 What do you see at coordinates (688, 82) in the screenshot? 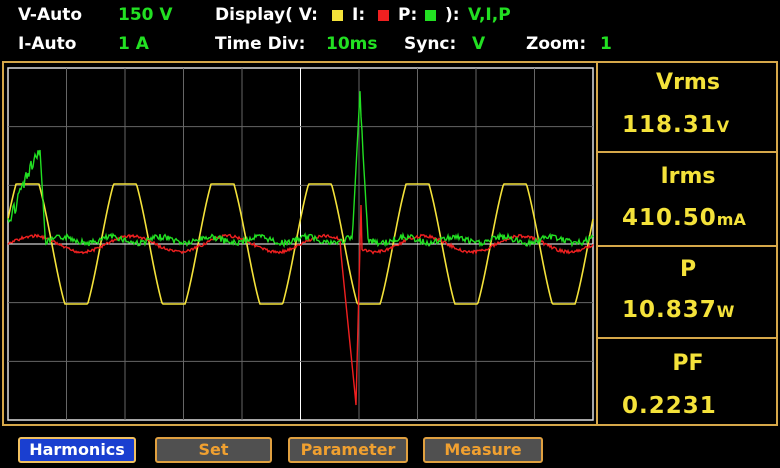
I see `measurement-label: Vrms` at bounding box center [688, 82].